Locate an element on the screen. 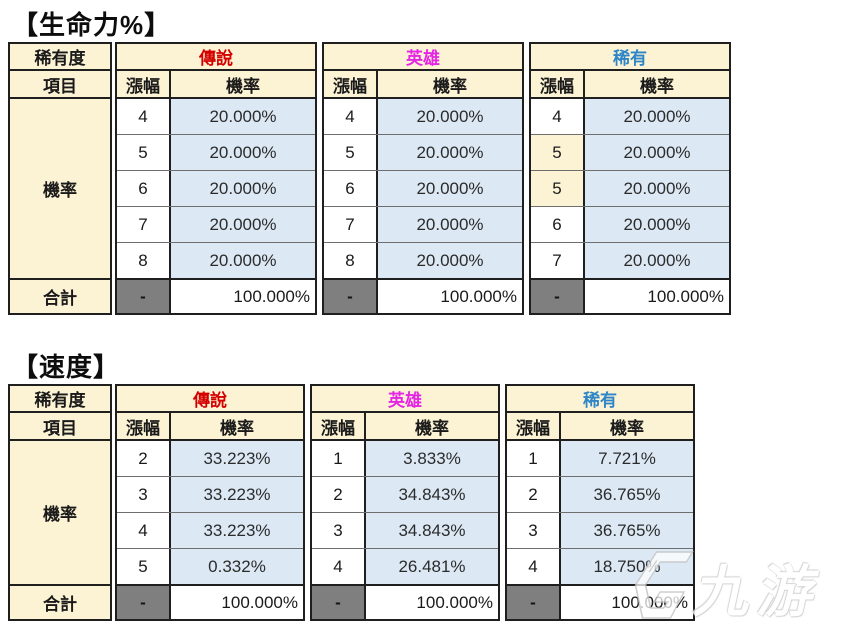  table-row: 3 34.843% is located at coordinates (405, 531).